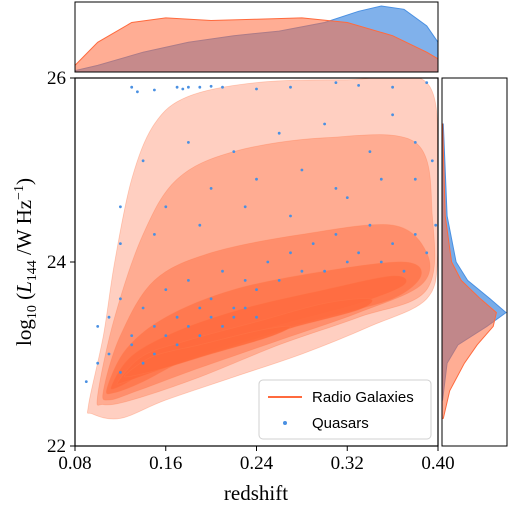 The height and width of the screenshot is (508, 509). What do you see at coordinates (347, 463) in the screenshot?
I see `x-tick-label: 0.32` at bounding box center [347, 463].